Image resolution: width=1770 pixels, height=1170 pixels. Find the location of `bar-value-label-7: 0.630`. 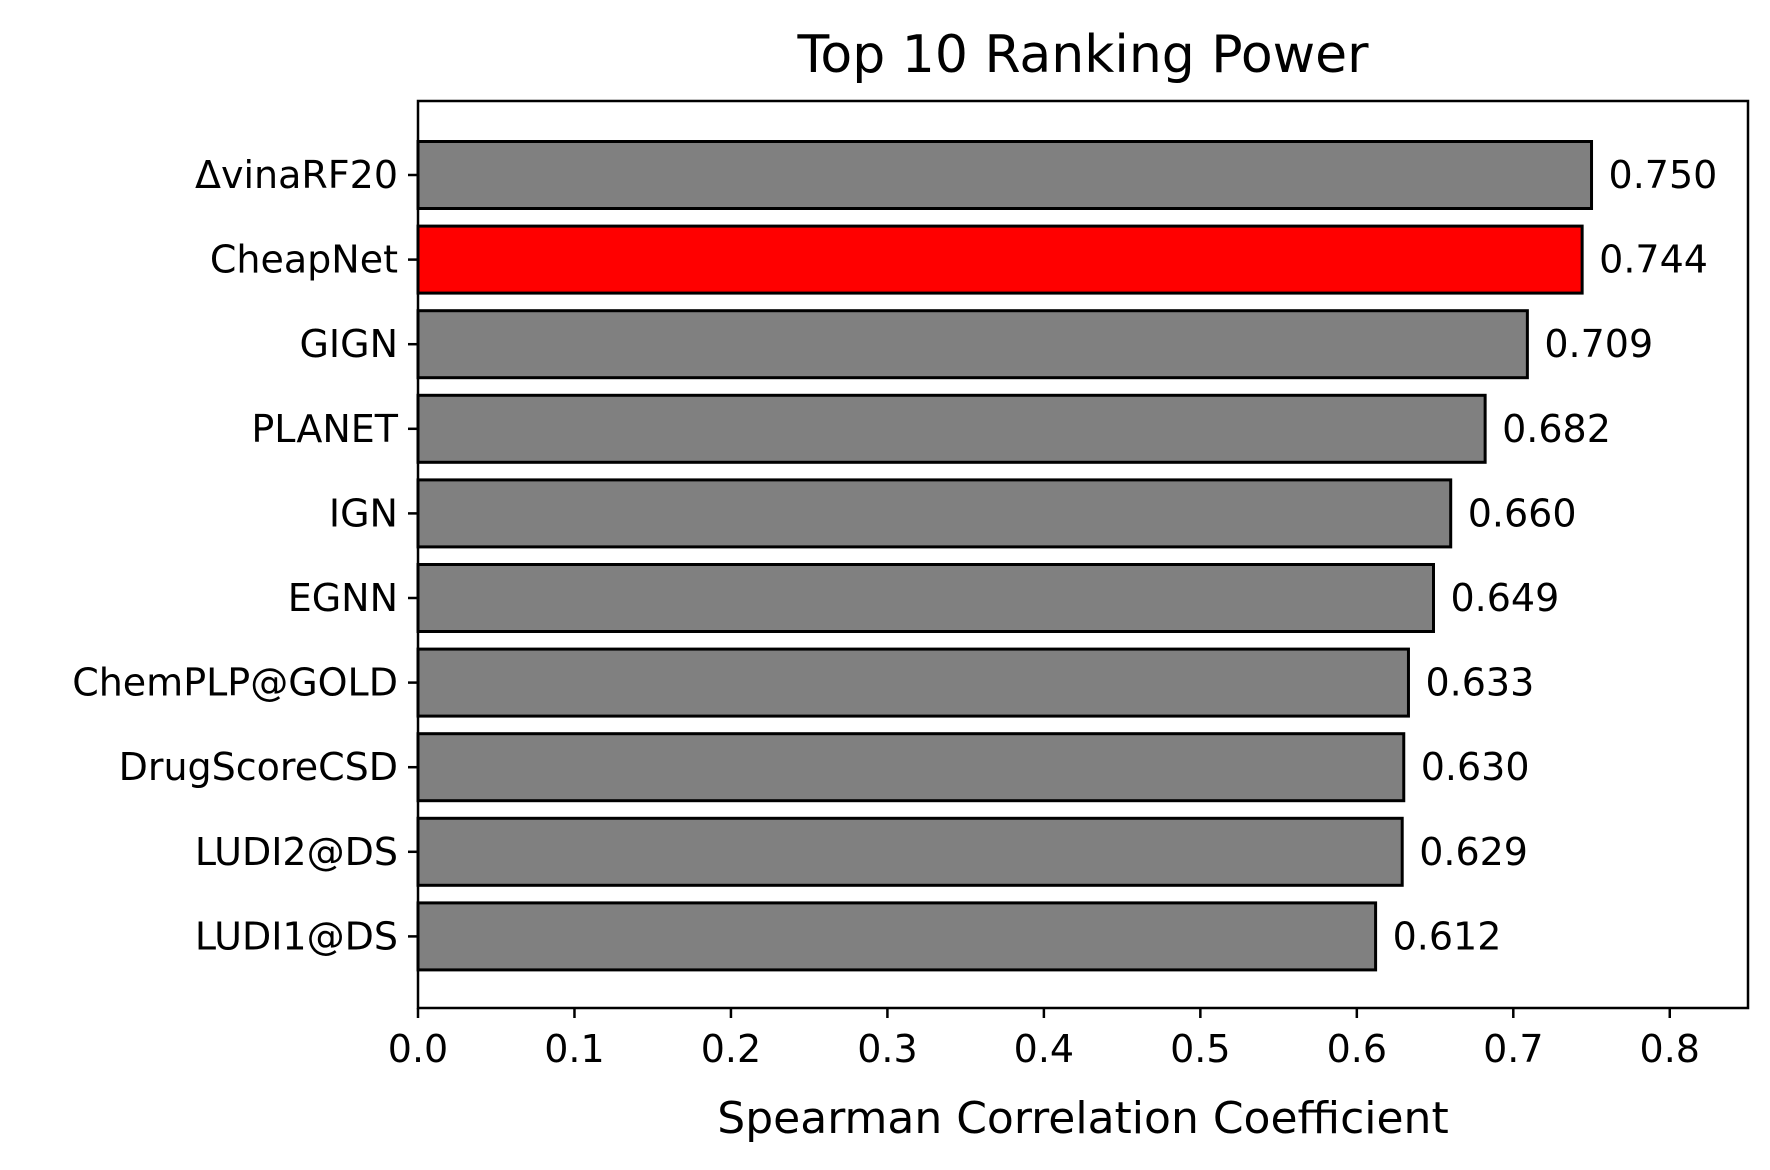

bar-value-label-7: 0.630 is located at coordinates (1475, 767).